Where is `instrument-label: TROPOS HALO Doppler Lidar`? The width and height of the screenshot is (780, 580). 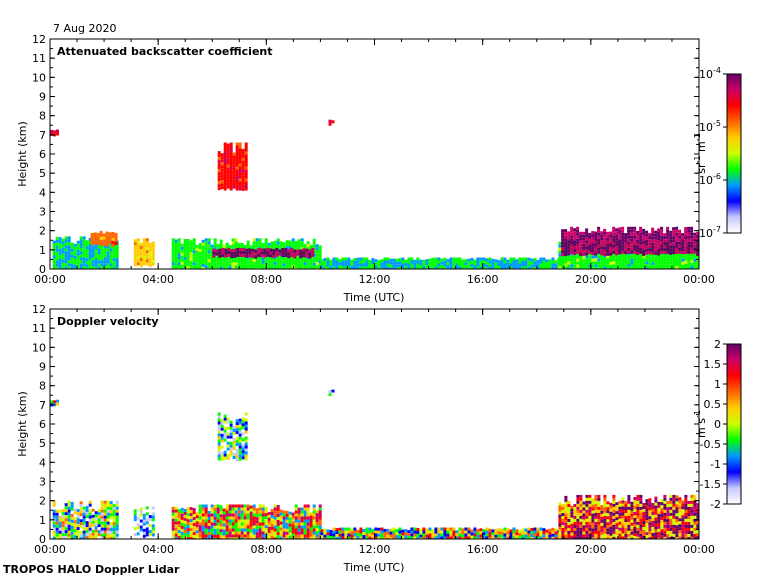 instrument-label: TROPOS HALO Doppler Lidar is located at coordinates (91, 569).